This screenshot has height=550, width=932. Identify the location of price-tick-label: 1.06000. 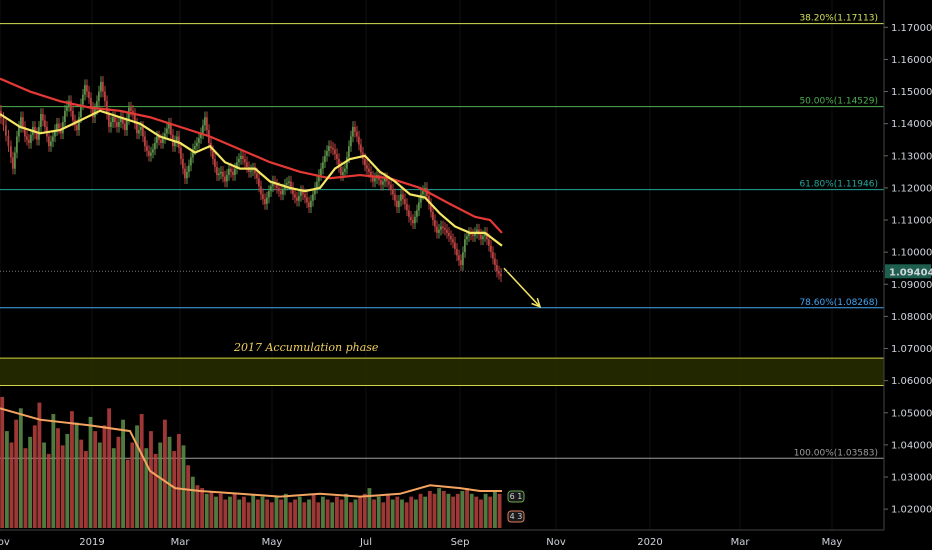
(911, 381).